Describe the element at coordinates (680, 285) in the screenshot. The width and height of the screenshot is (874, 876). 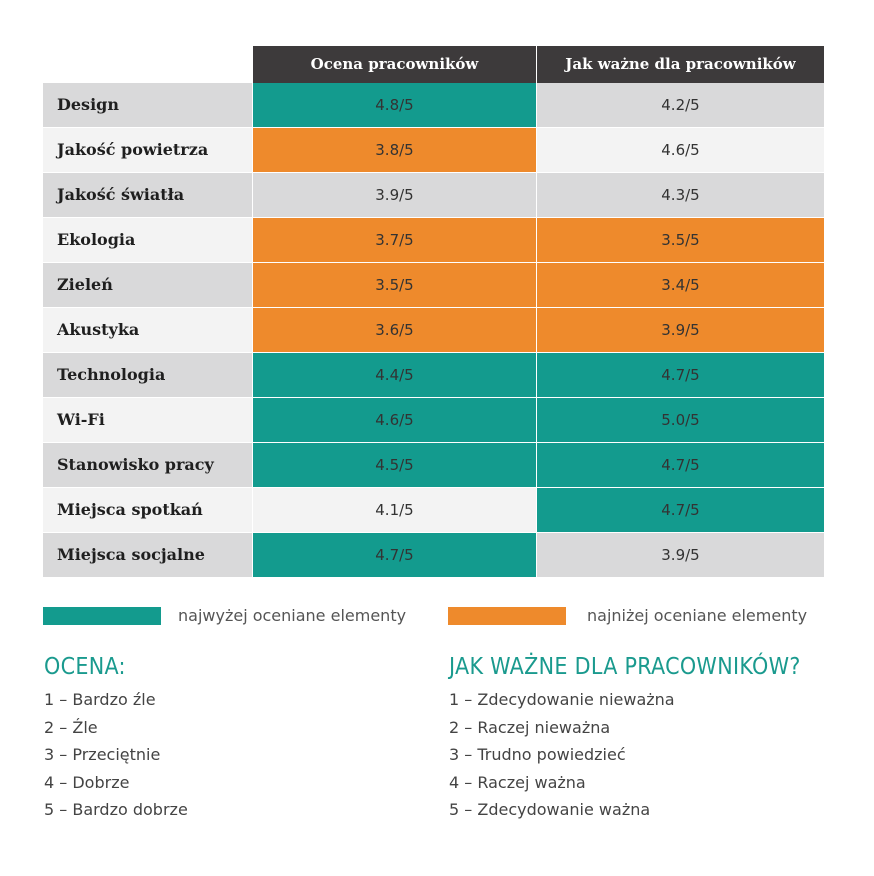
I see `cell-jak-wazne-value: 3.4/5` at that location.